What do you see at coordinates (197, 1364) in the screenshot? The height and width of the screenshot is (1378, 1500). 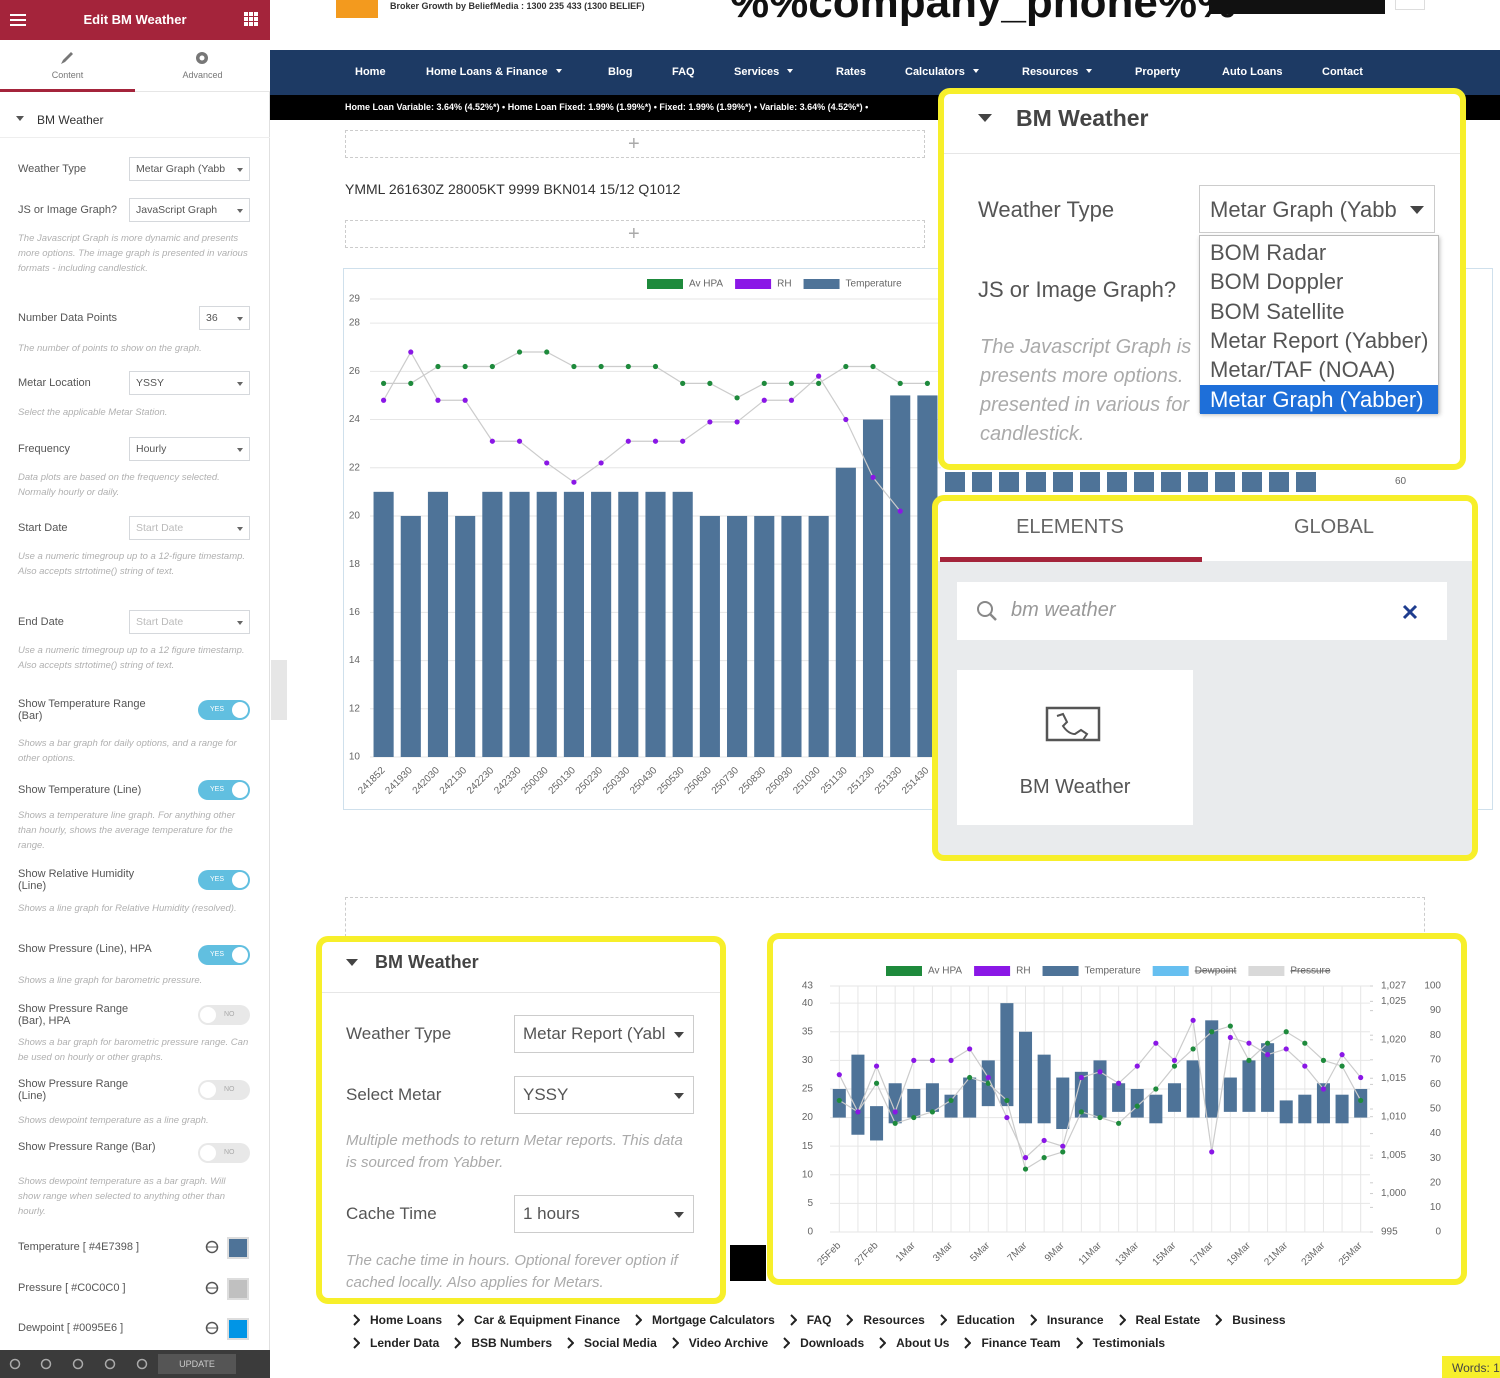 I see `update-button: UPDATE` at bounding box center [197, 1364].